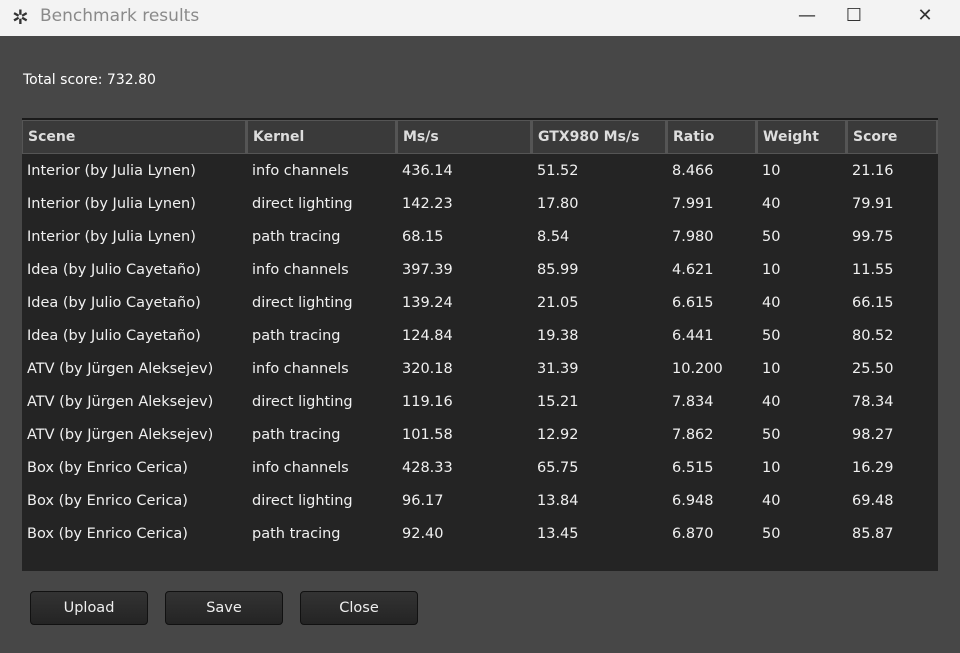 The height and width of the screenshot is (653, 960). Describe the element at coordinates (558, 170) in the screenshot. I see `table-cell: 51.52` at that location.